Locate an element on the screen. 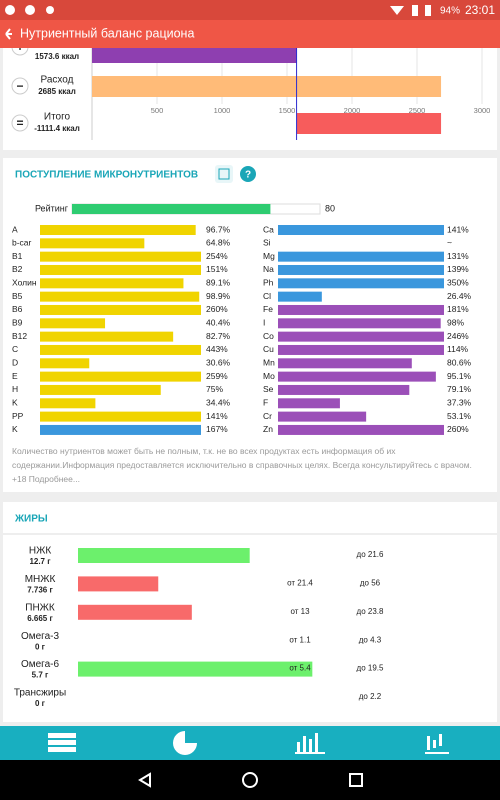  fat-max: до 4.3 is located at coordinates (370, 639).